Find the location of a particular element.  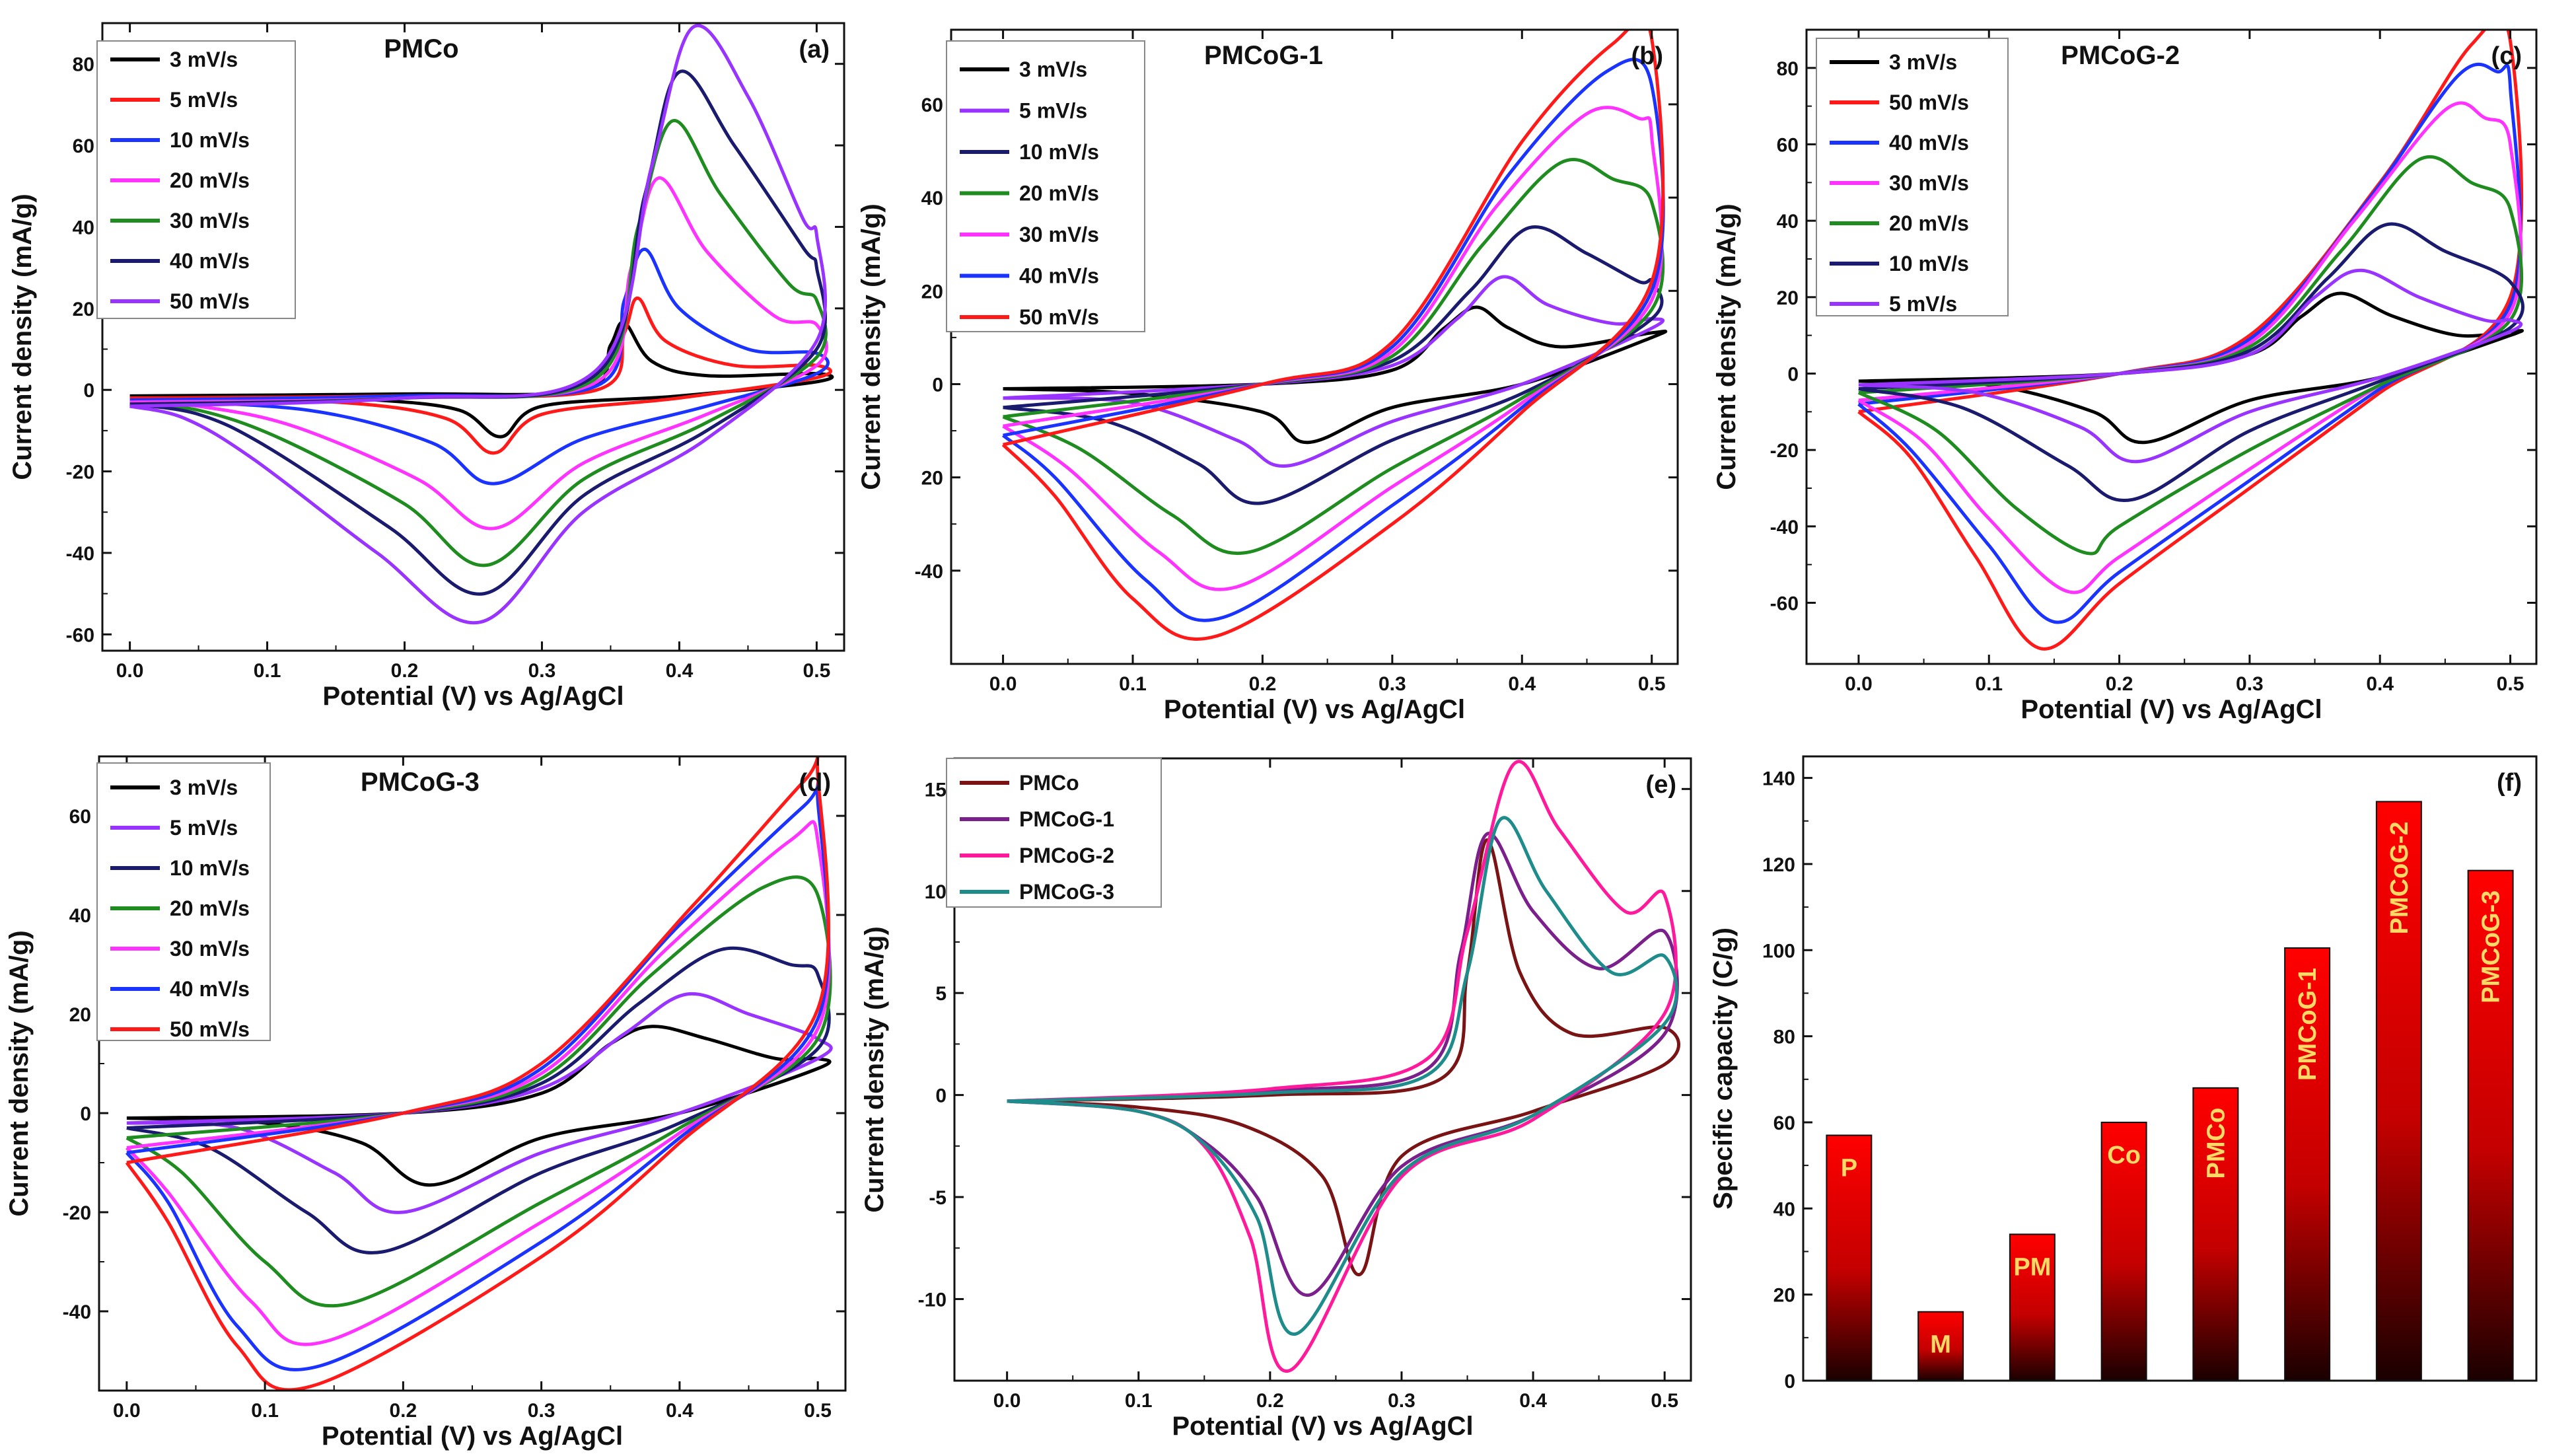

bar-label: PM is located at coordinates (2032, 1267).